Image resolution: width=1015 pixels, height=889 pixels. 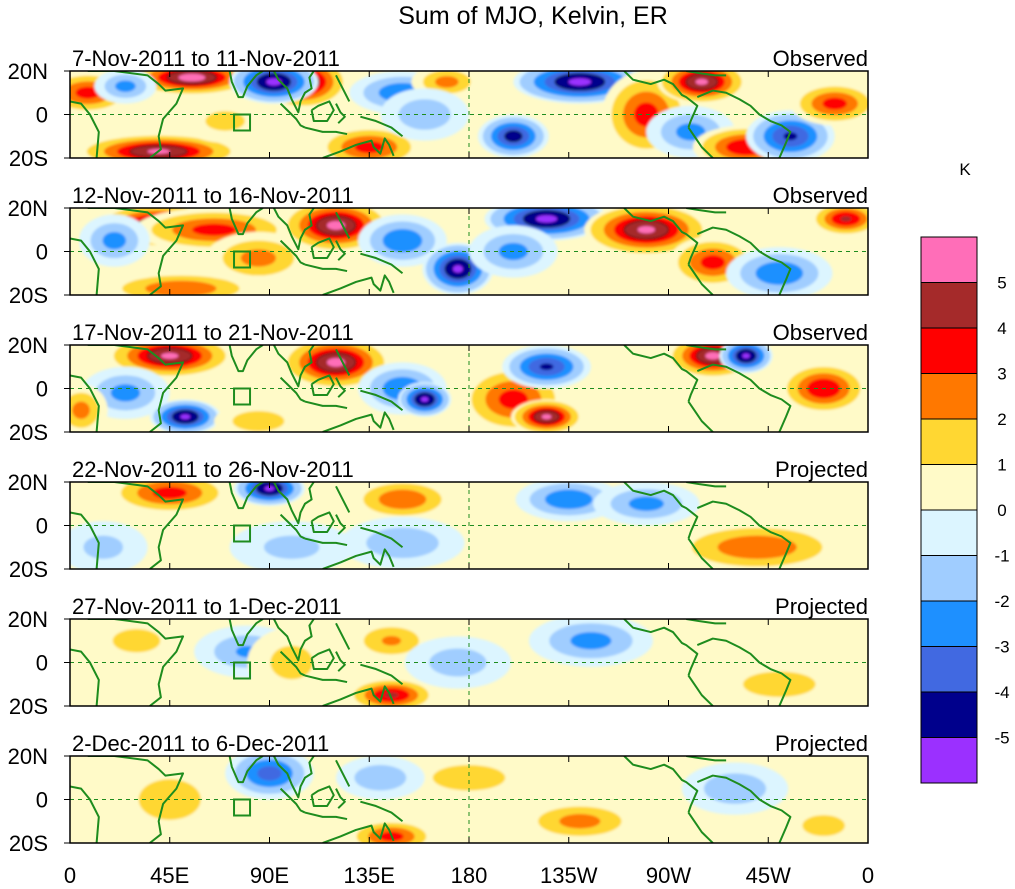 I want to click on map-panel: 20N 0 20S 2-Dec-2011 to 6-Dec-2011 Projected, so click(x=438, y=793).